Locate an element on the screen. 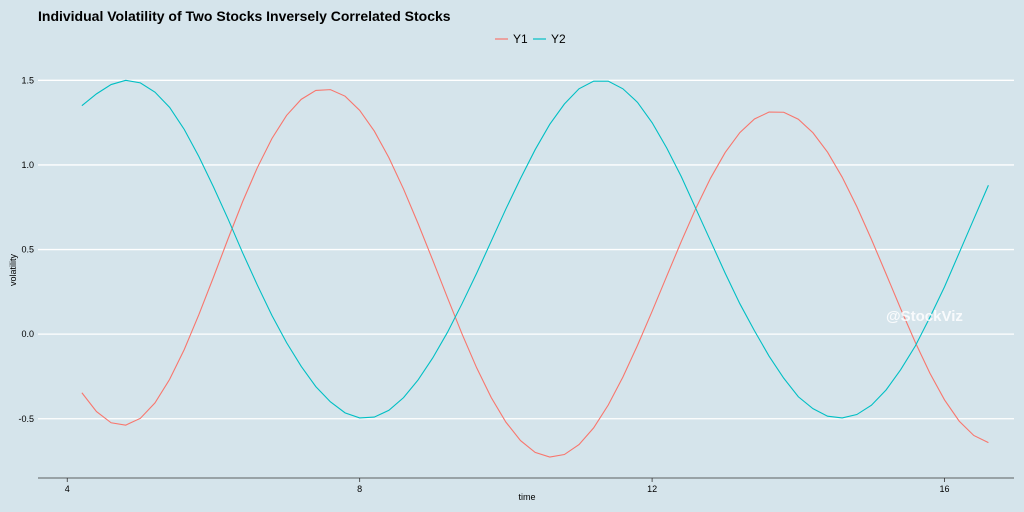 The width and height of the screenshot is (1024, 512). watermark: @StockViz is located at coordinates (924, 316).